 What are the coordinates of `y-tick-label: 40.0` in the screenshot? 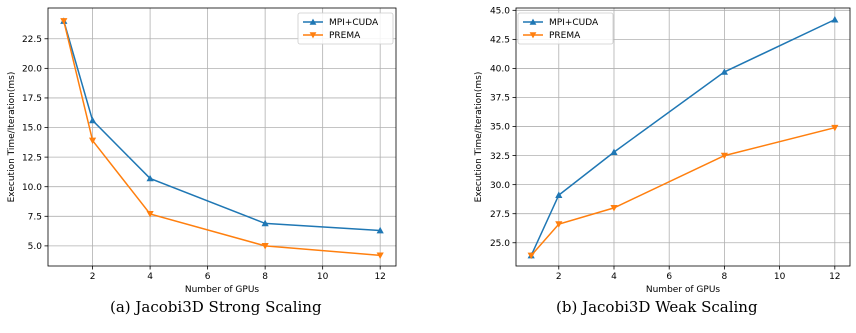 It's located at (500, 70).